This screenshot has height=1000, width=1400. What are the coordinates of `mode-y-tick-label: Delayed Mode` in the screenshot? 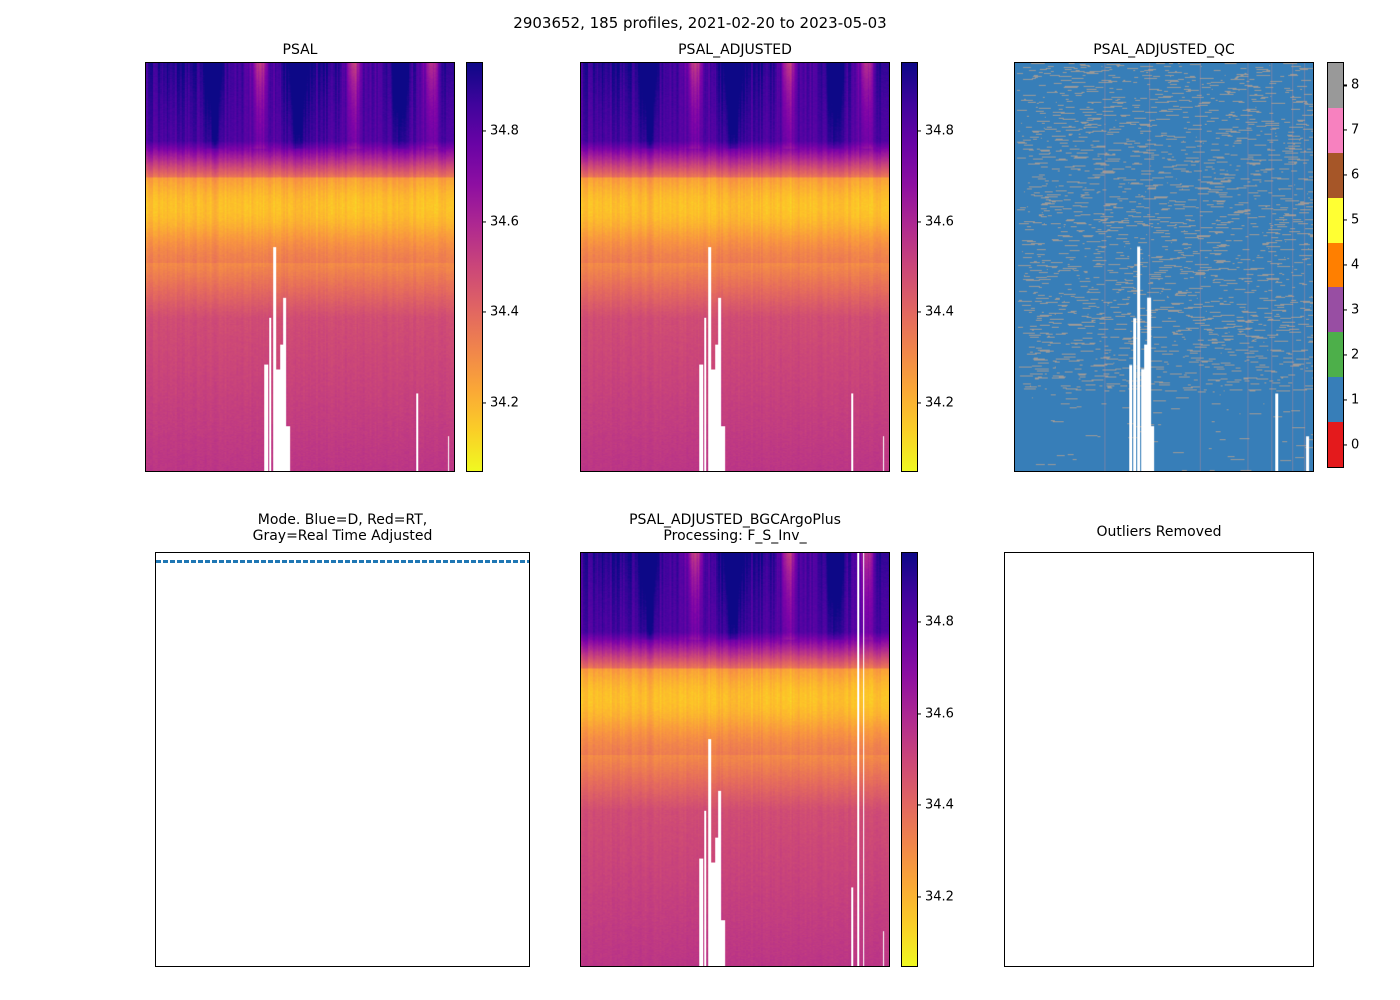 It's located at (155, 561).